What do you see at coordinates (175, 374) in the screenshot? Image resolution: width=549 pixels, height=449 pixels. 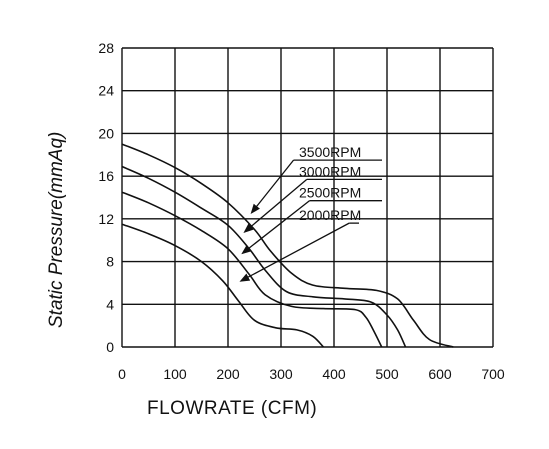 I see `x-tick-label: 100` at bounding box center [175, 374].